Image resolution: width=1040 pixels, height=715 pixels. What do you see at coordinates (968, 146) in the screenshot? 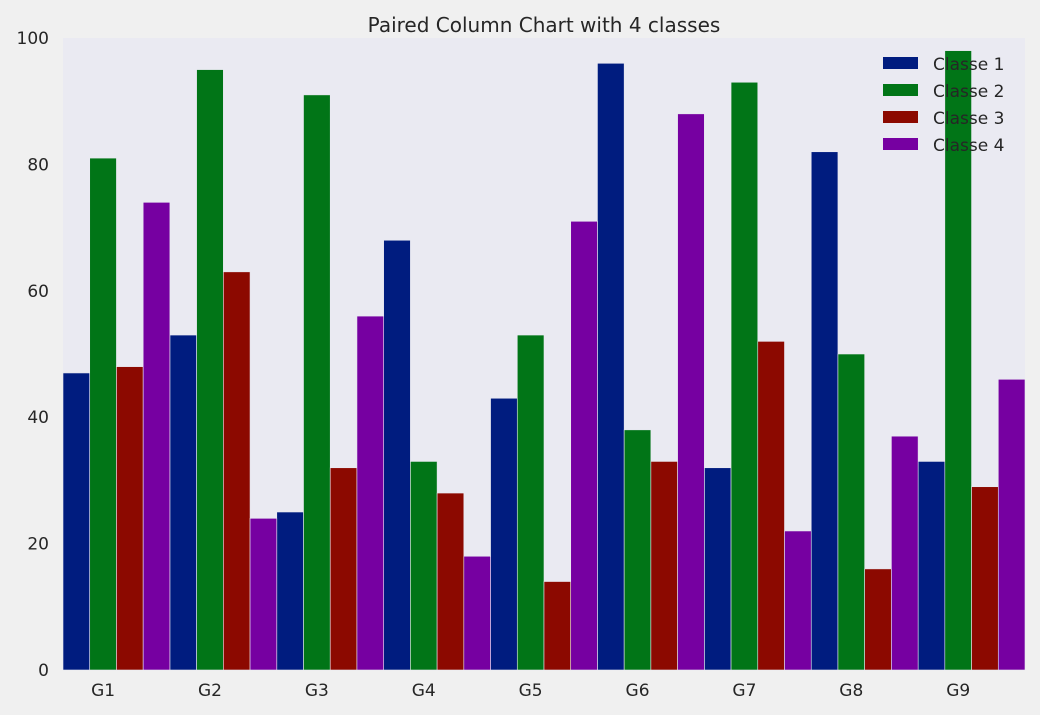
I see `legend-label-classe-4: Classe 4` at bounding box center [968, 146].